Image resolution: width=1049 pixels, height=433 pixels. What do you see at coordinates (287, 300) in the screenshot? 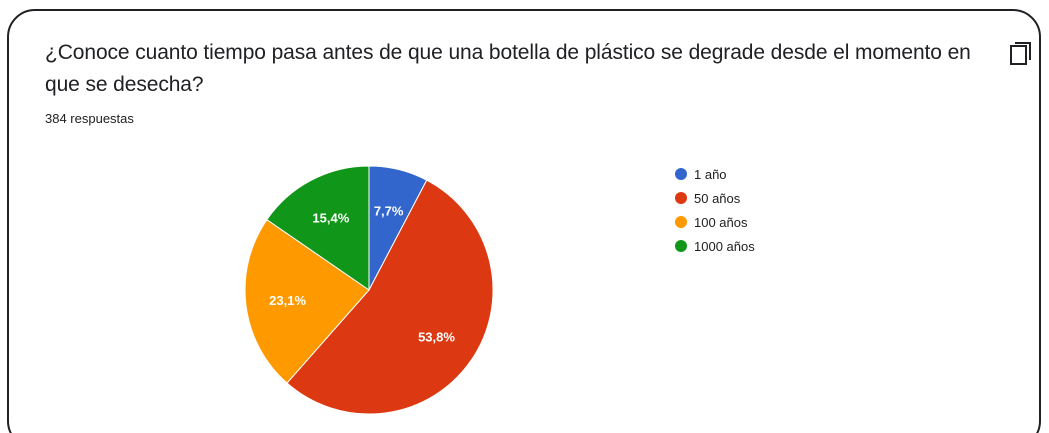
I see `pie-value-label: 23,1%` at bounding box center [287, 300].